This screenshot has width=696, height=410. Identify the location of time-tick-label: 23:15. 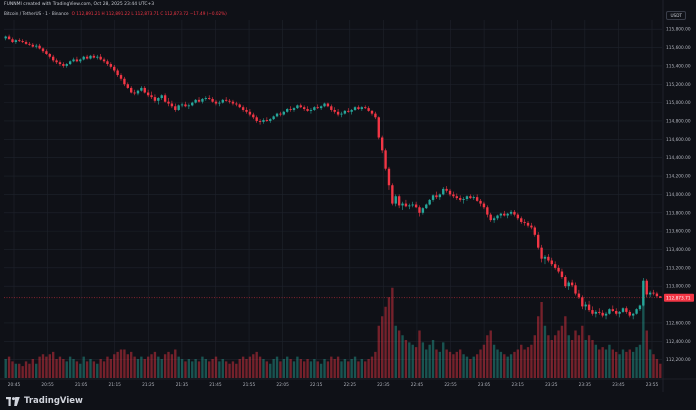
(517, 385).